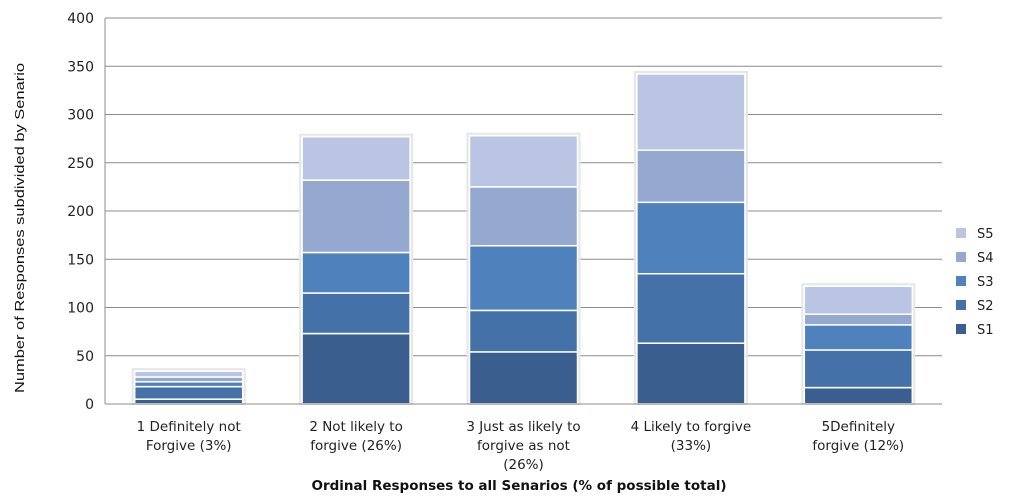 This screenshot has width=1031, height=499. What do you see at coordinates (356, 427) in the screenshot?
I see `x-category-label: 2 Not likely to` at bounding box center [356, 427].